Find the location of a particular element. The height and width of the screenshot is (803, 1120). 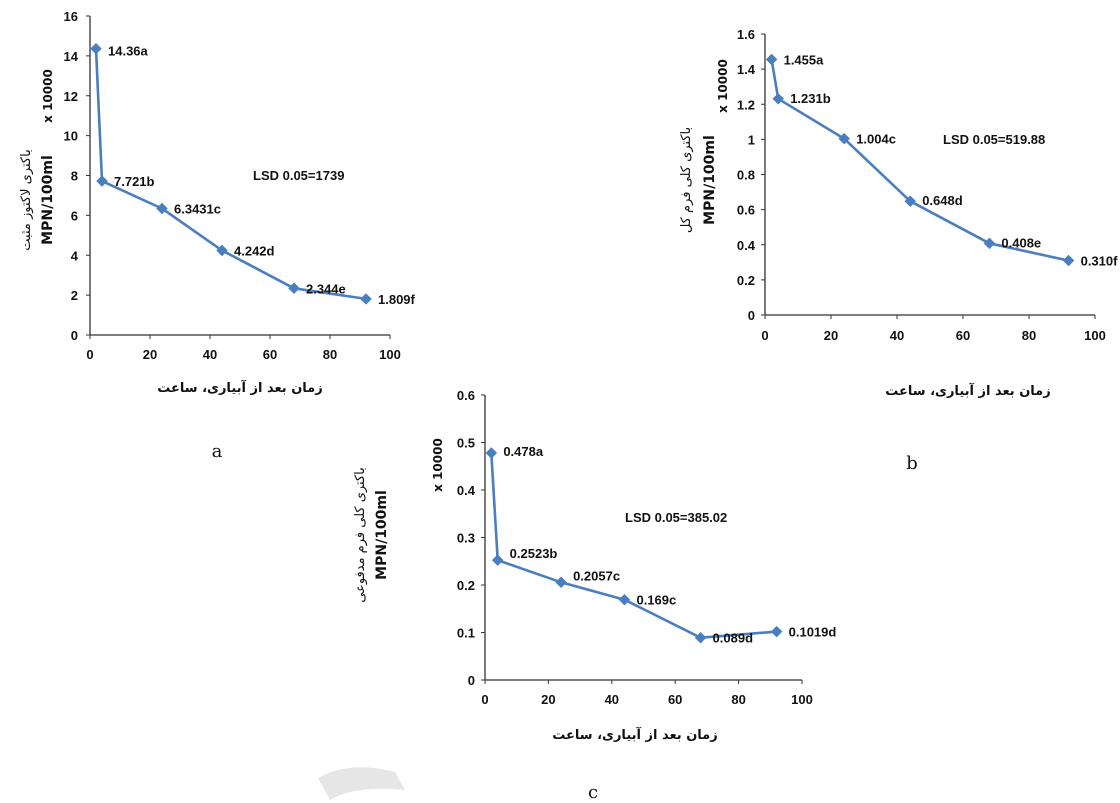

x-tick-label-b: 0 is located at coordinates (764, 335).